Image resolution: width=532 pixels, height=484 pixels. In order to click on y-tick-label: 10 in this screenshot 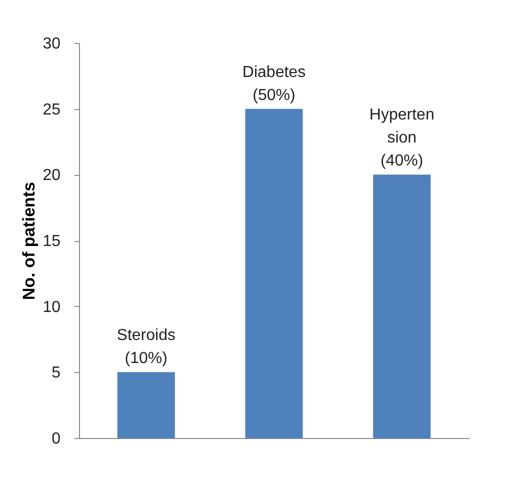, I will do `click(51, 307)`.